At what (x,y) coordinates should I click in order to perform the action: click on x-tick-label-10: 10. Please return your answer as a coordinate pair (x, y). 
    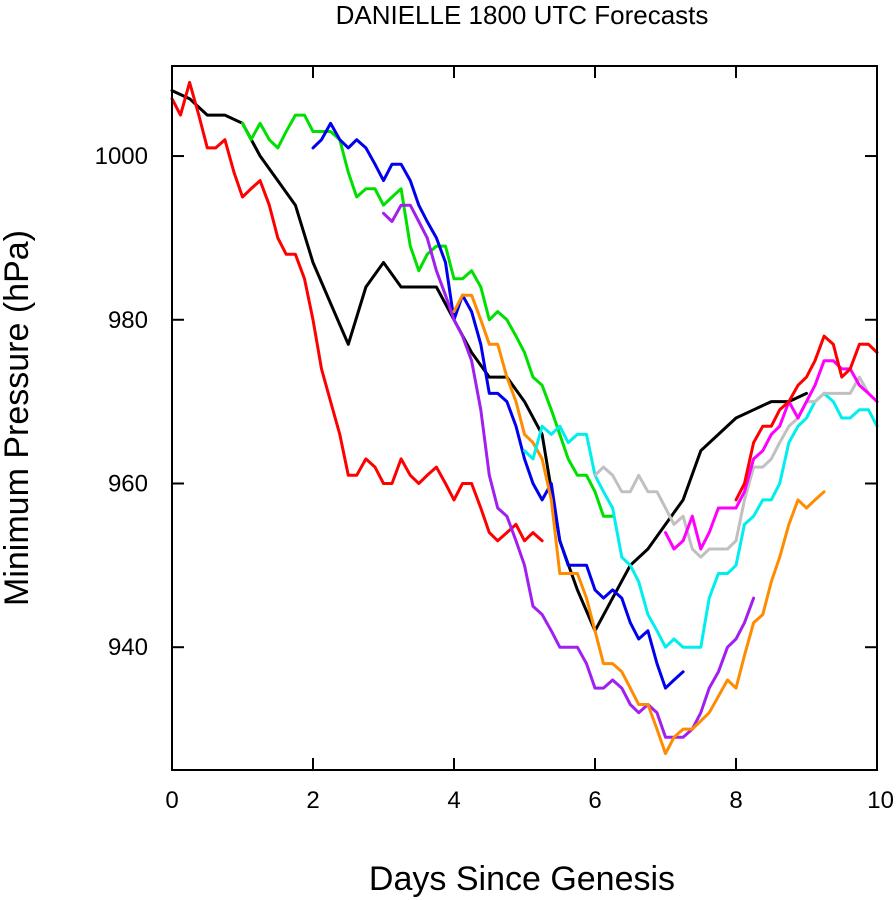
    Looking at the image, I should click on (880, 800).